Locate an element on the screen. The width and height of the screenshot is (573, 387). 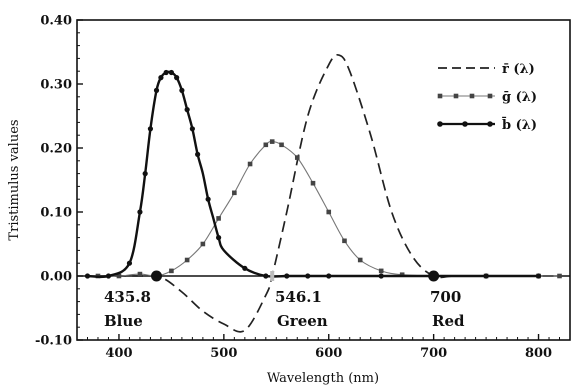
x-tick-label: 400 is located at coordinates (118, 353).